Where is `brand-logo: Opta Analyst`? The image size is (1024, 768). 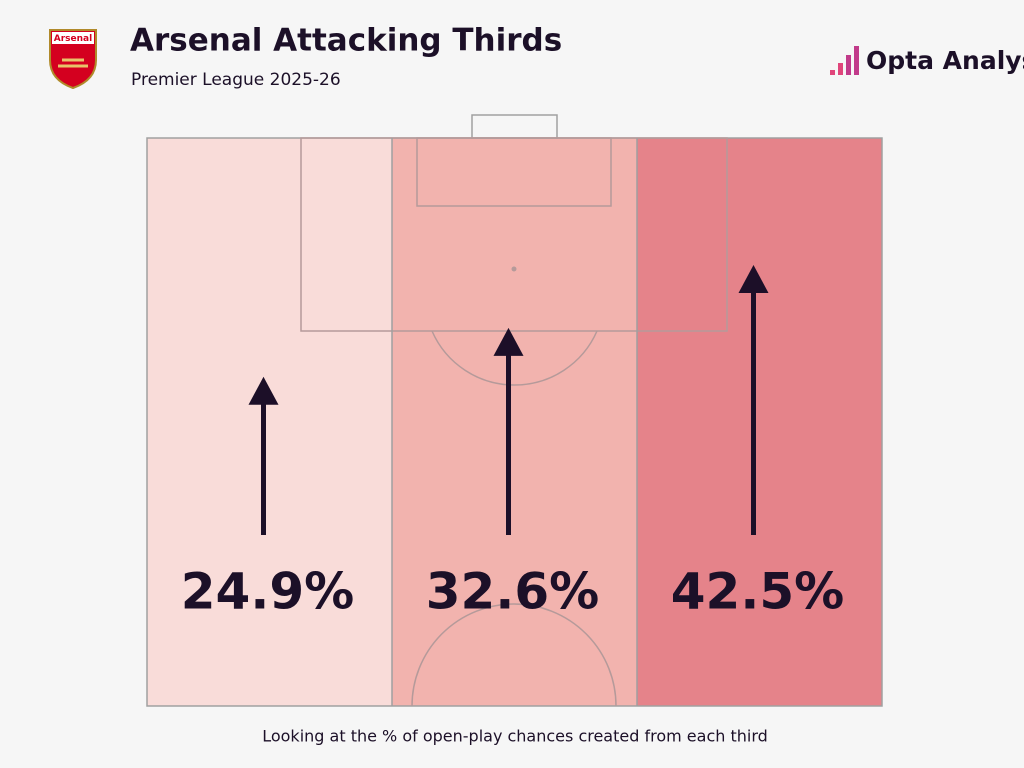
brand-logo: Opta Analyst is located at coordinates (927, 60).